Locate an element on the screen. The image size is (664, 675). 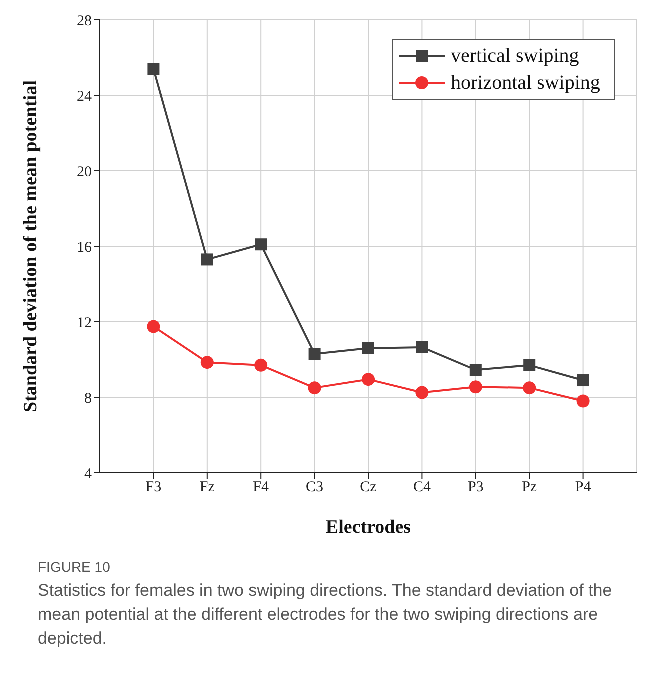
x-tick-label: Cz is located at coordinates (369, 488).